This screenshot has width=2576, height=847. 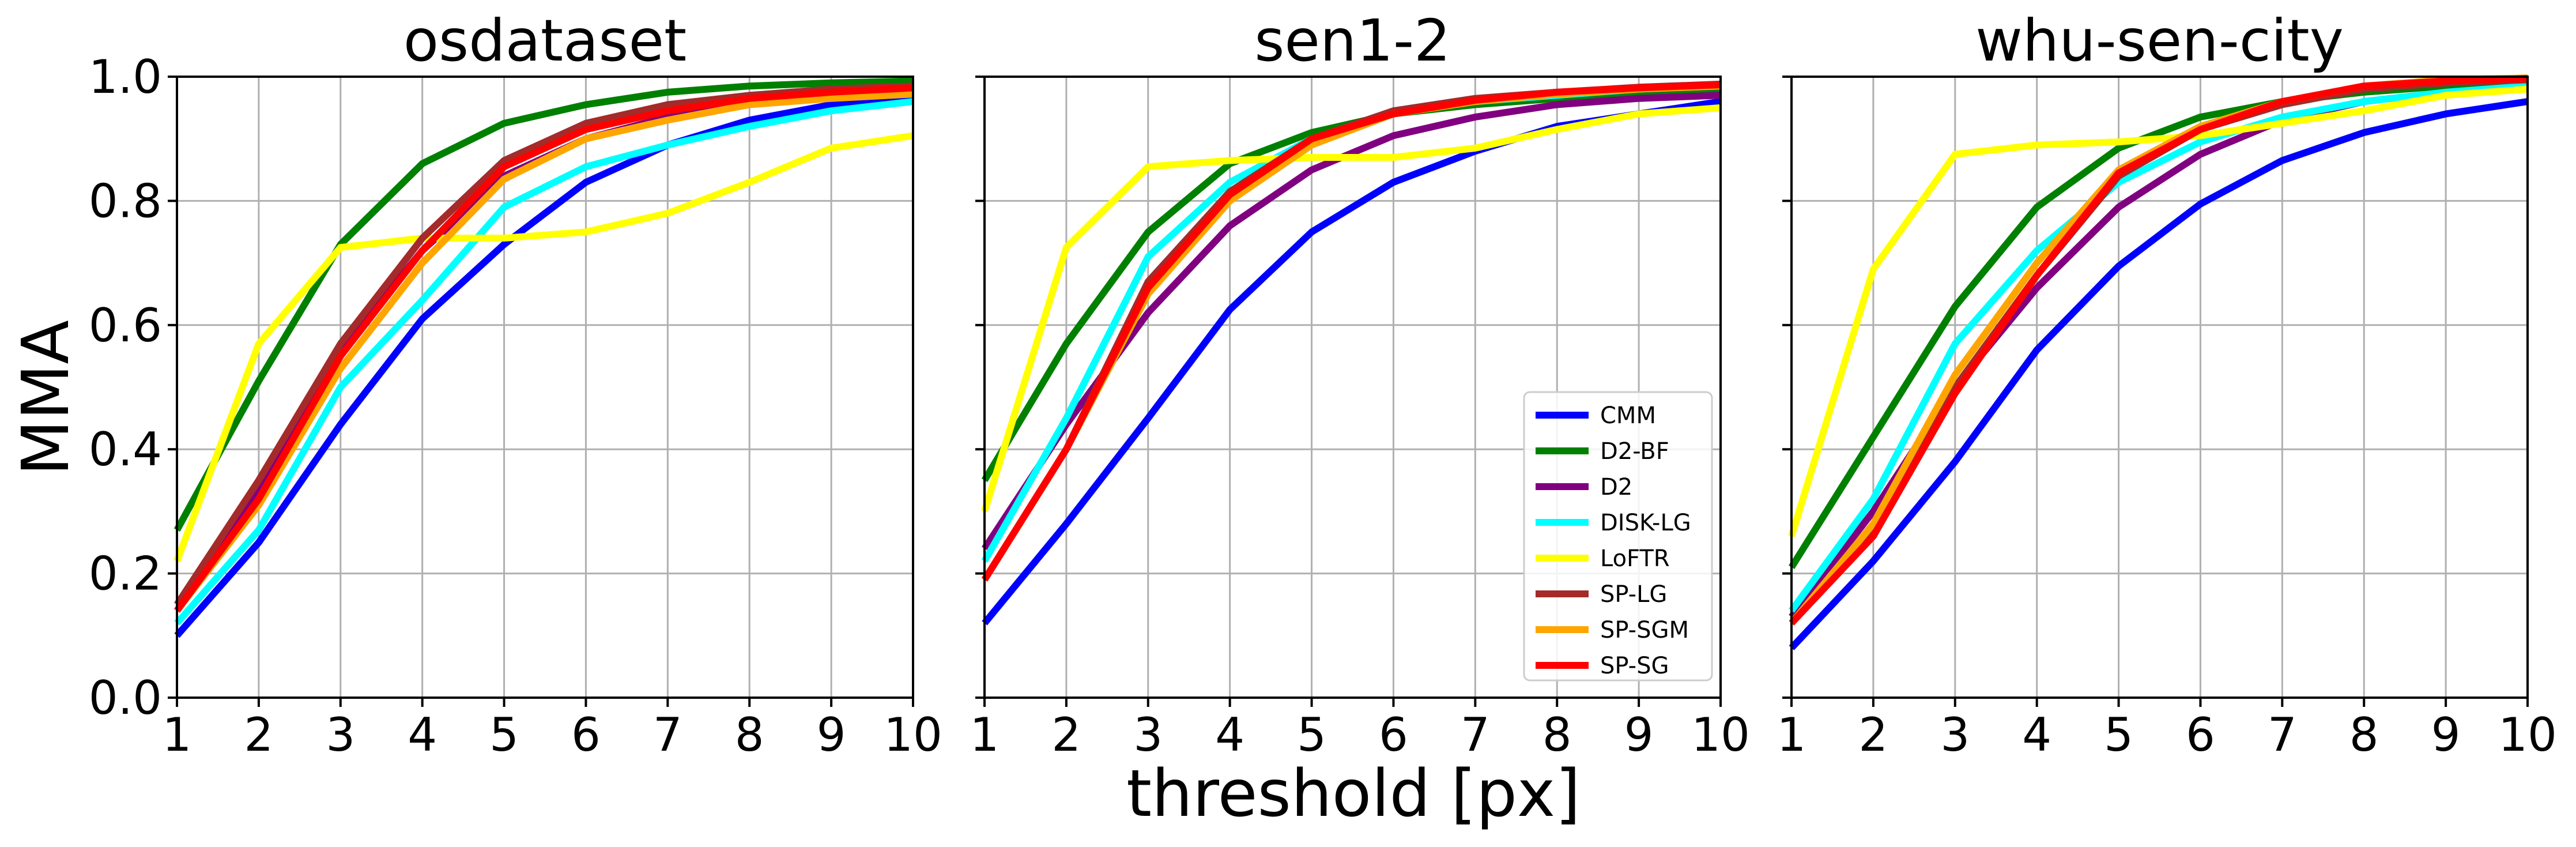 I want to click on legend-label: SP-SG, so click(x=1634, y=666).